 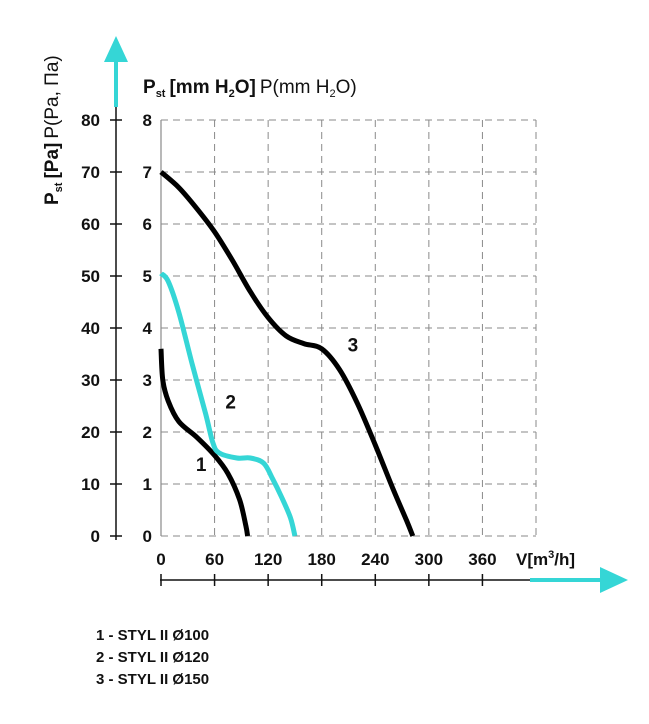 I want to click on y-tick-label-mm: 6, so click(x=147, y=224).